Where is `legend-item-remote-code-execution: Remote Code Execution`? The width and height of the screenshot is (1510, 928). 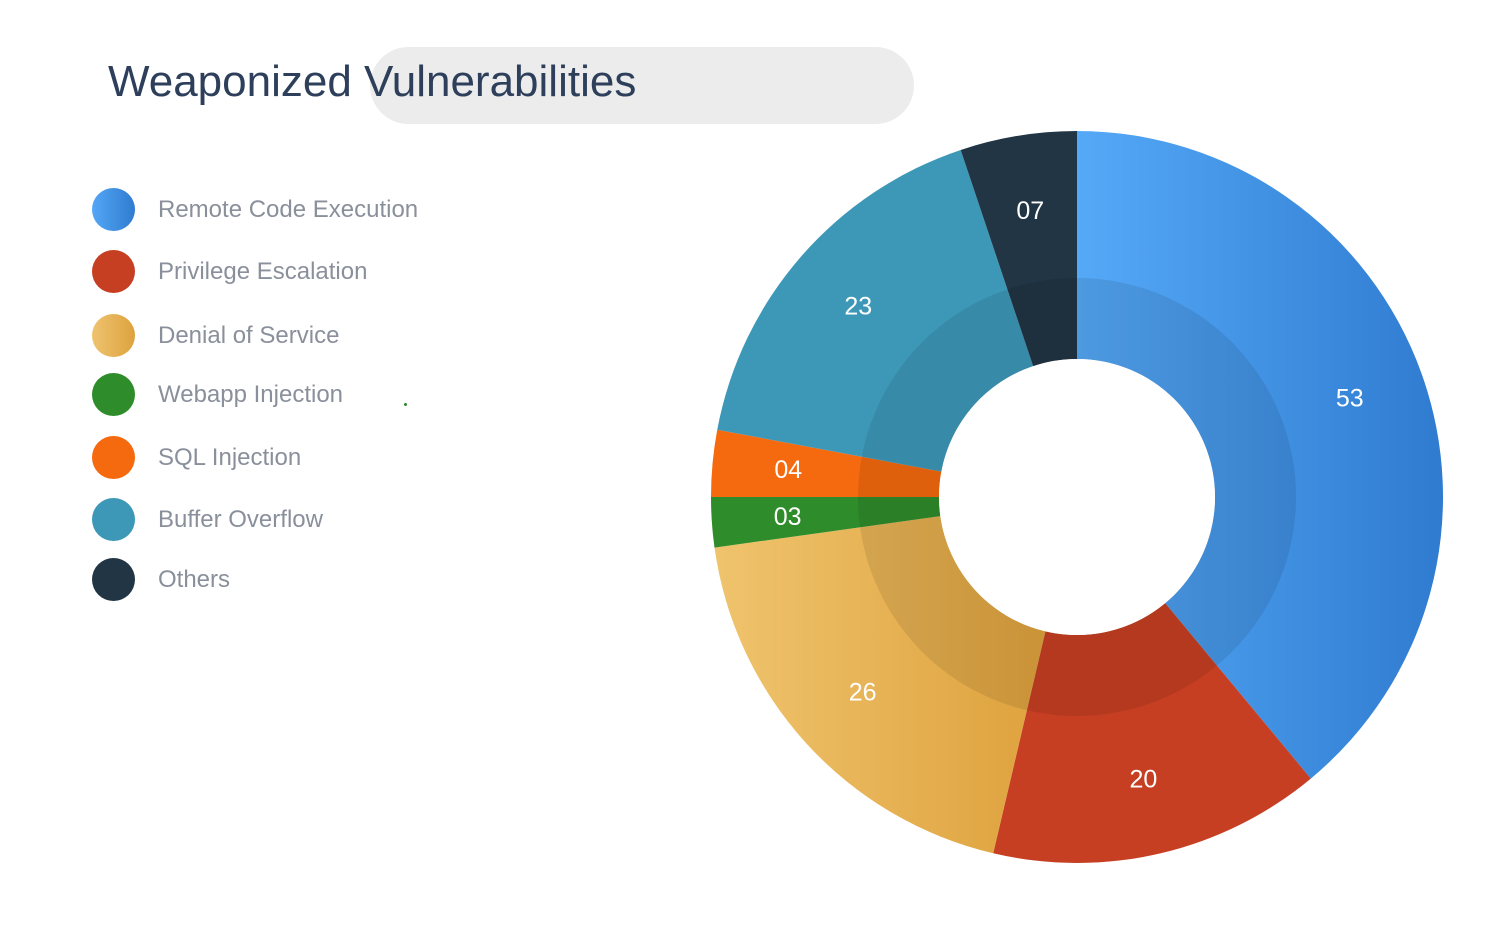
legend-item-remote-code-execution: Remote Code Execution is located at coordinates (272, 210).